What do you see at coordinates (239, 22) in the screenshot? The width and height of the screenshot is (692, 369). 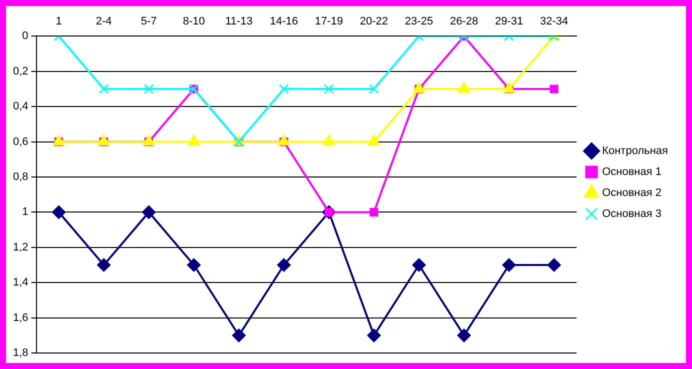 I see `x-tick-label: 11-13` at bounding box center [239, 22].